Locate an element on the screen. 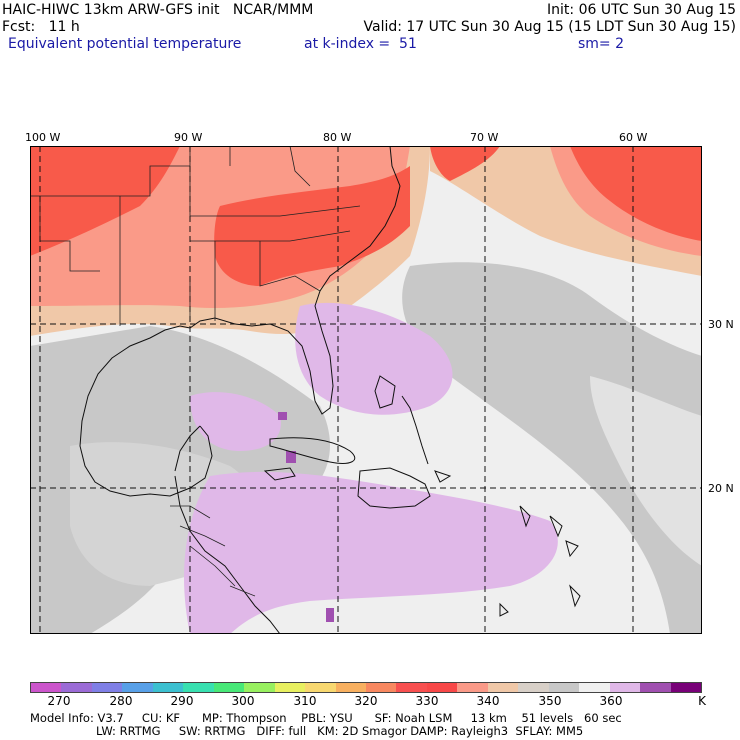 This screenshot has height=740, width=740. lavender-region-florida-straits is located at coordinates (374, 358).